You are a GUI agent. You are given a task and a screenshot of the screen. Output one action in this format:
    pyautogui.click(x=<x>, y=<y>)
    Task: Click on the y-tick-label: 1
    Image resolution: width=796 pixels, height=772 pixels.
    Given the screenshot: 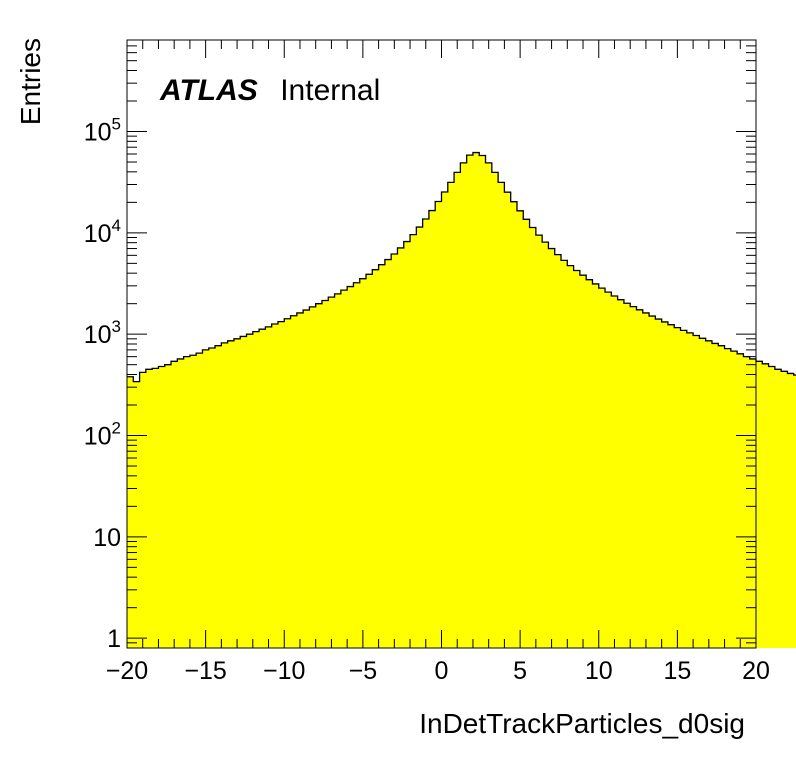 What is the action you would take?
    pyautogui.click(x=114, y=639)
    